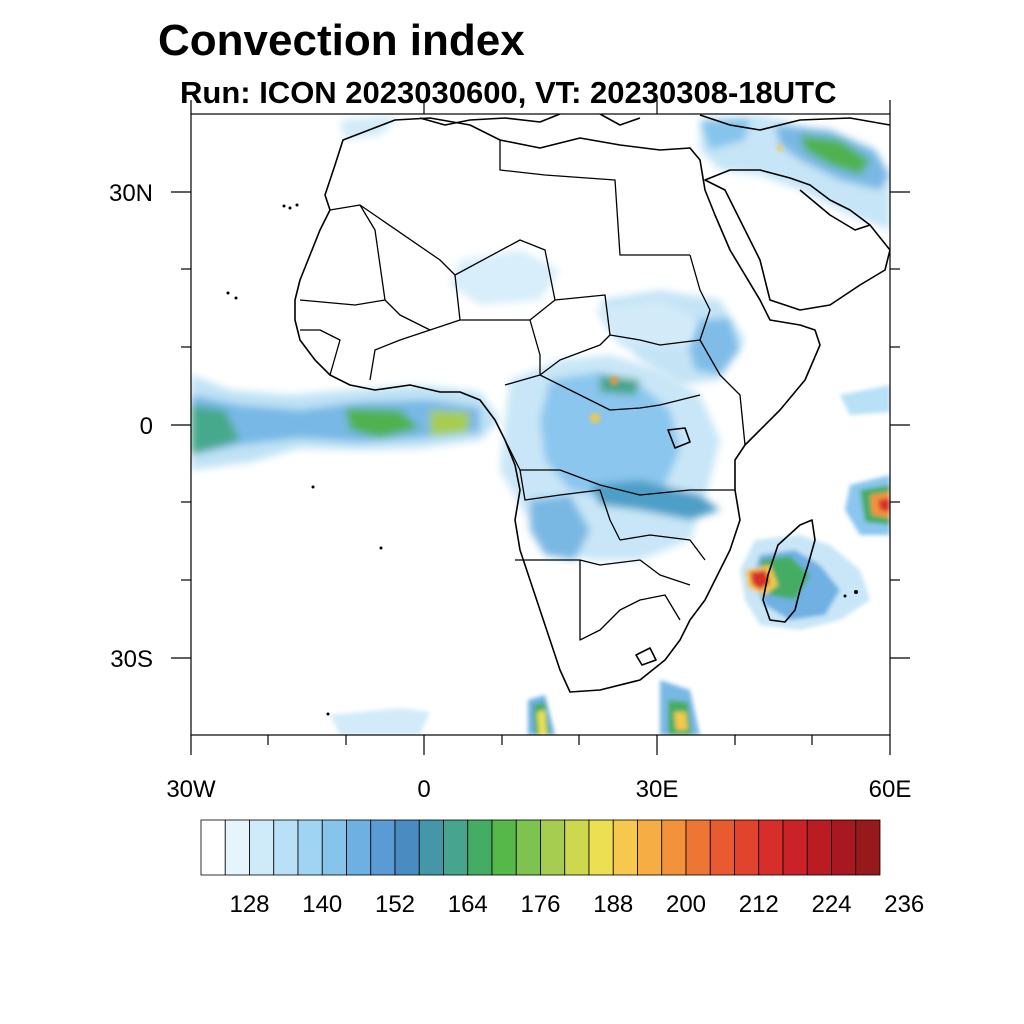 This screenshot has width=1024, height=1024. What do you see at coordinates (560, 527) in the screenshot?
I see `angola-blob` at bounding box center [560, 527].